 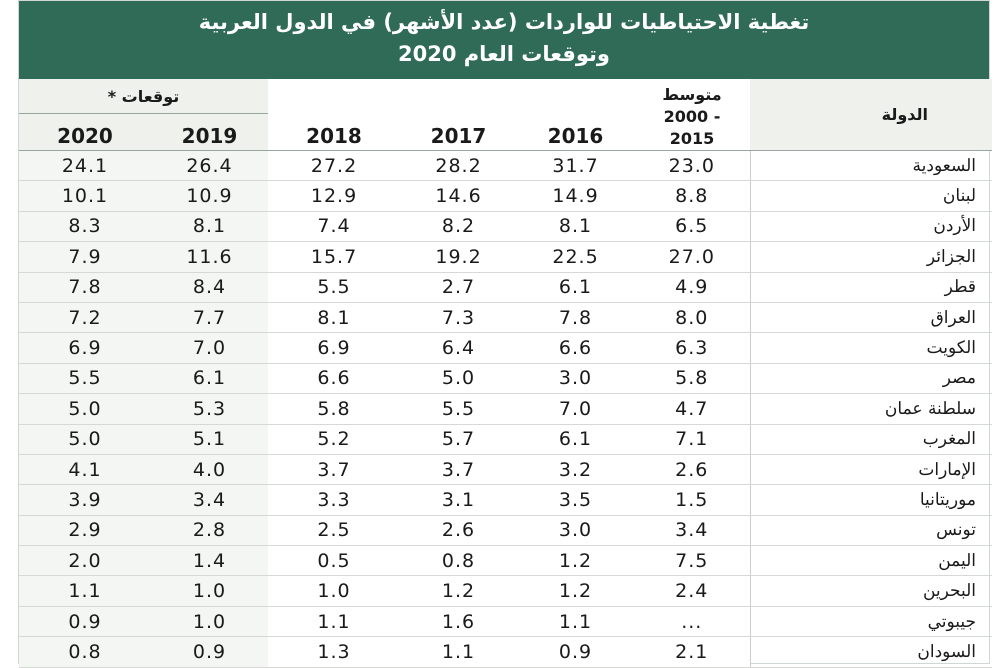 What do you see at coordinates (459, 379) in the screenshot?
I see `cell-2017: 5.0` at bounding box center [459, 379].